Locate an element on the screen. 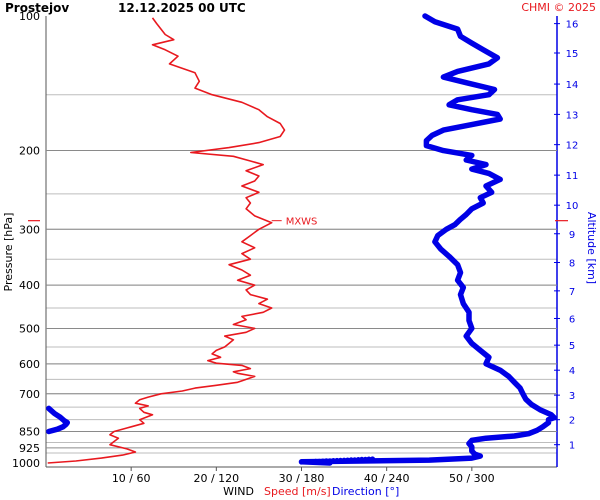 The width and height of the screenshot is (600, 500). pressure-tick-label: 700 is located at coordinates (29, 394).